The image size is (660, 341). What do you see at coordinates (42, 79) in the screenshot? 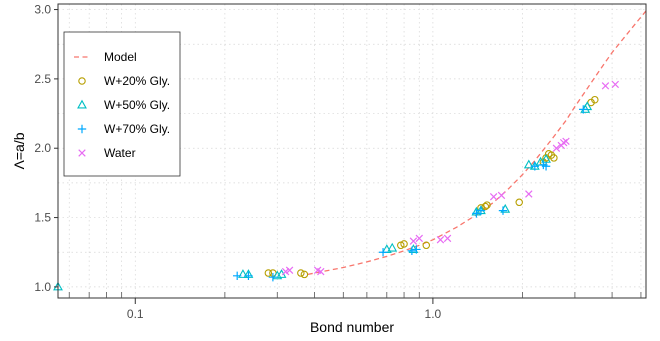
I see `y-tick-label: 2.5` at bounding box center [42, 79].